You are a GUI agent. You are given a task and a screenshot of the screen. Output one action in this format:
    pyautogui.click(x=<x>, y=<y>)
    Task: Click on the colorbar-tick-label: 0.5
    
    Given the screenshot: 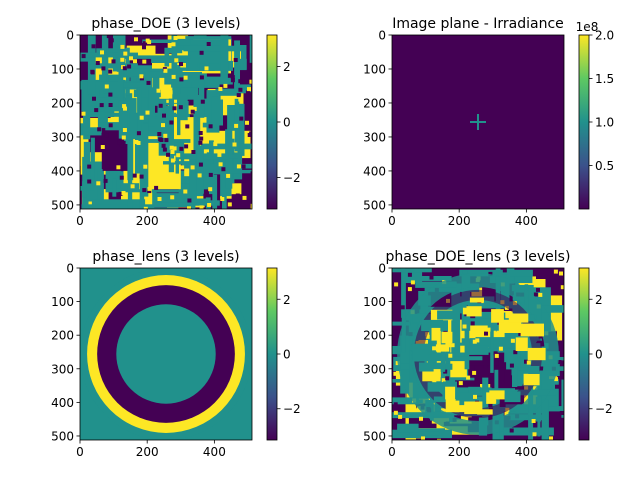 What is the action you would take?
    pyautogui.click(x=604, y=166)
    